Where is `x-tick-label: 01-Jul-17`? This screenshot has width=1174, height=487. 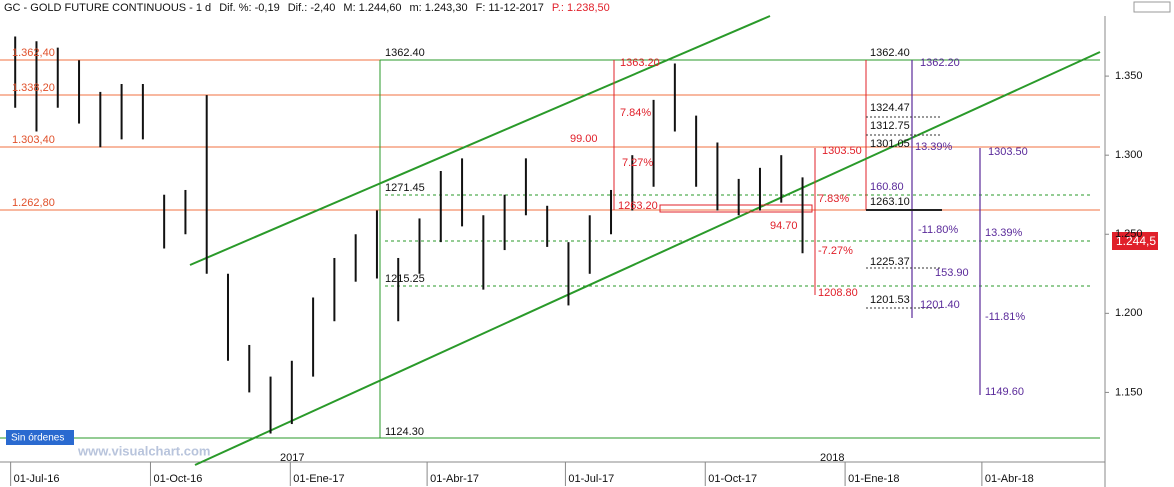 x-tick-label: 01-Jul-17 is located at coordinates (591, 479).